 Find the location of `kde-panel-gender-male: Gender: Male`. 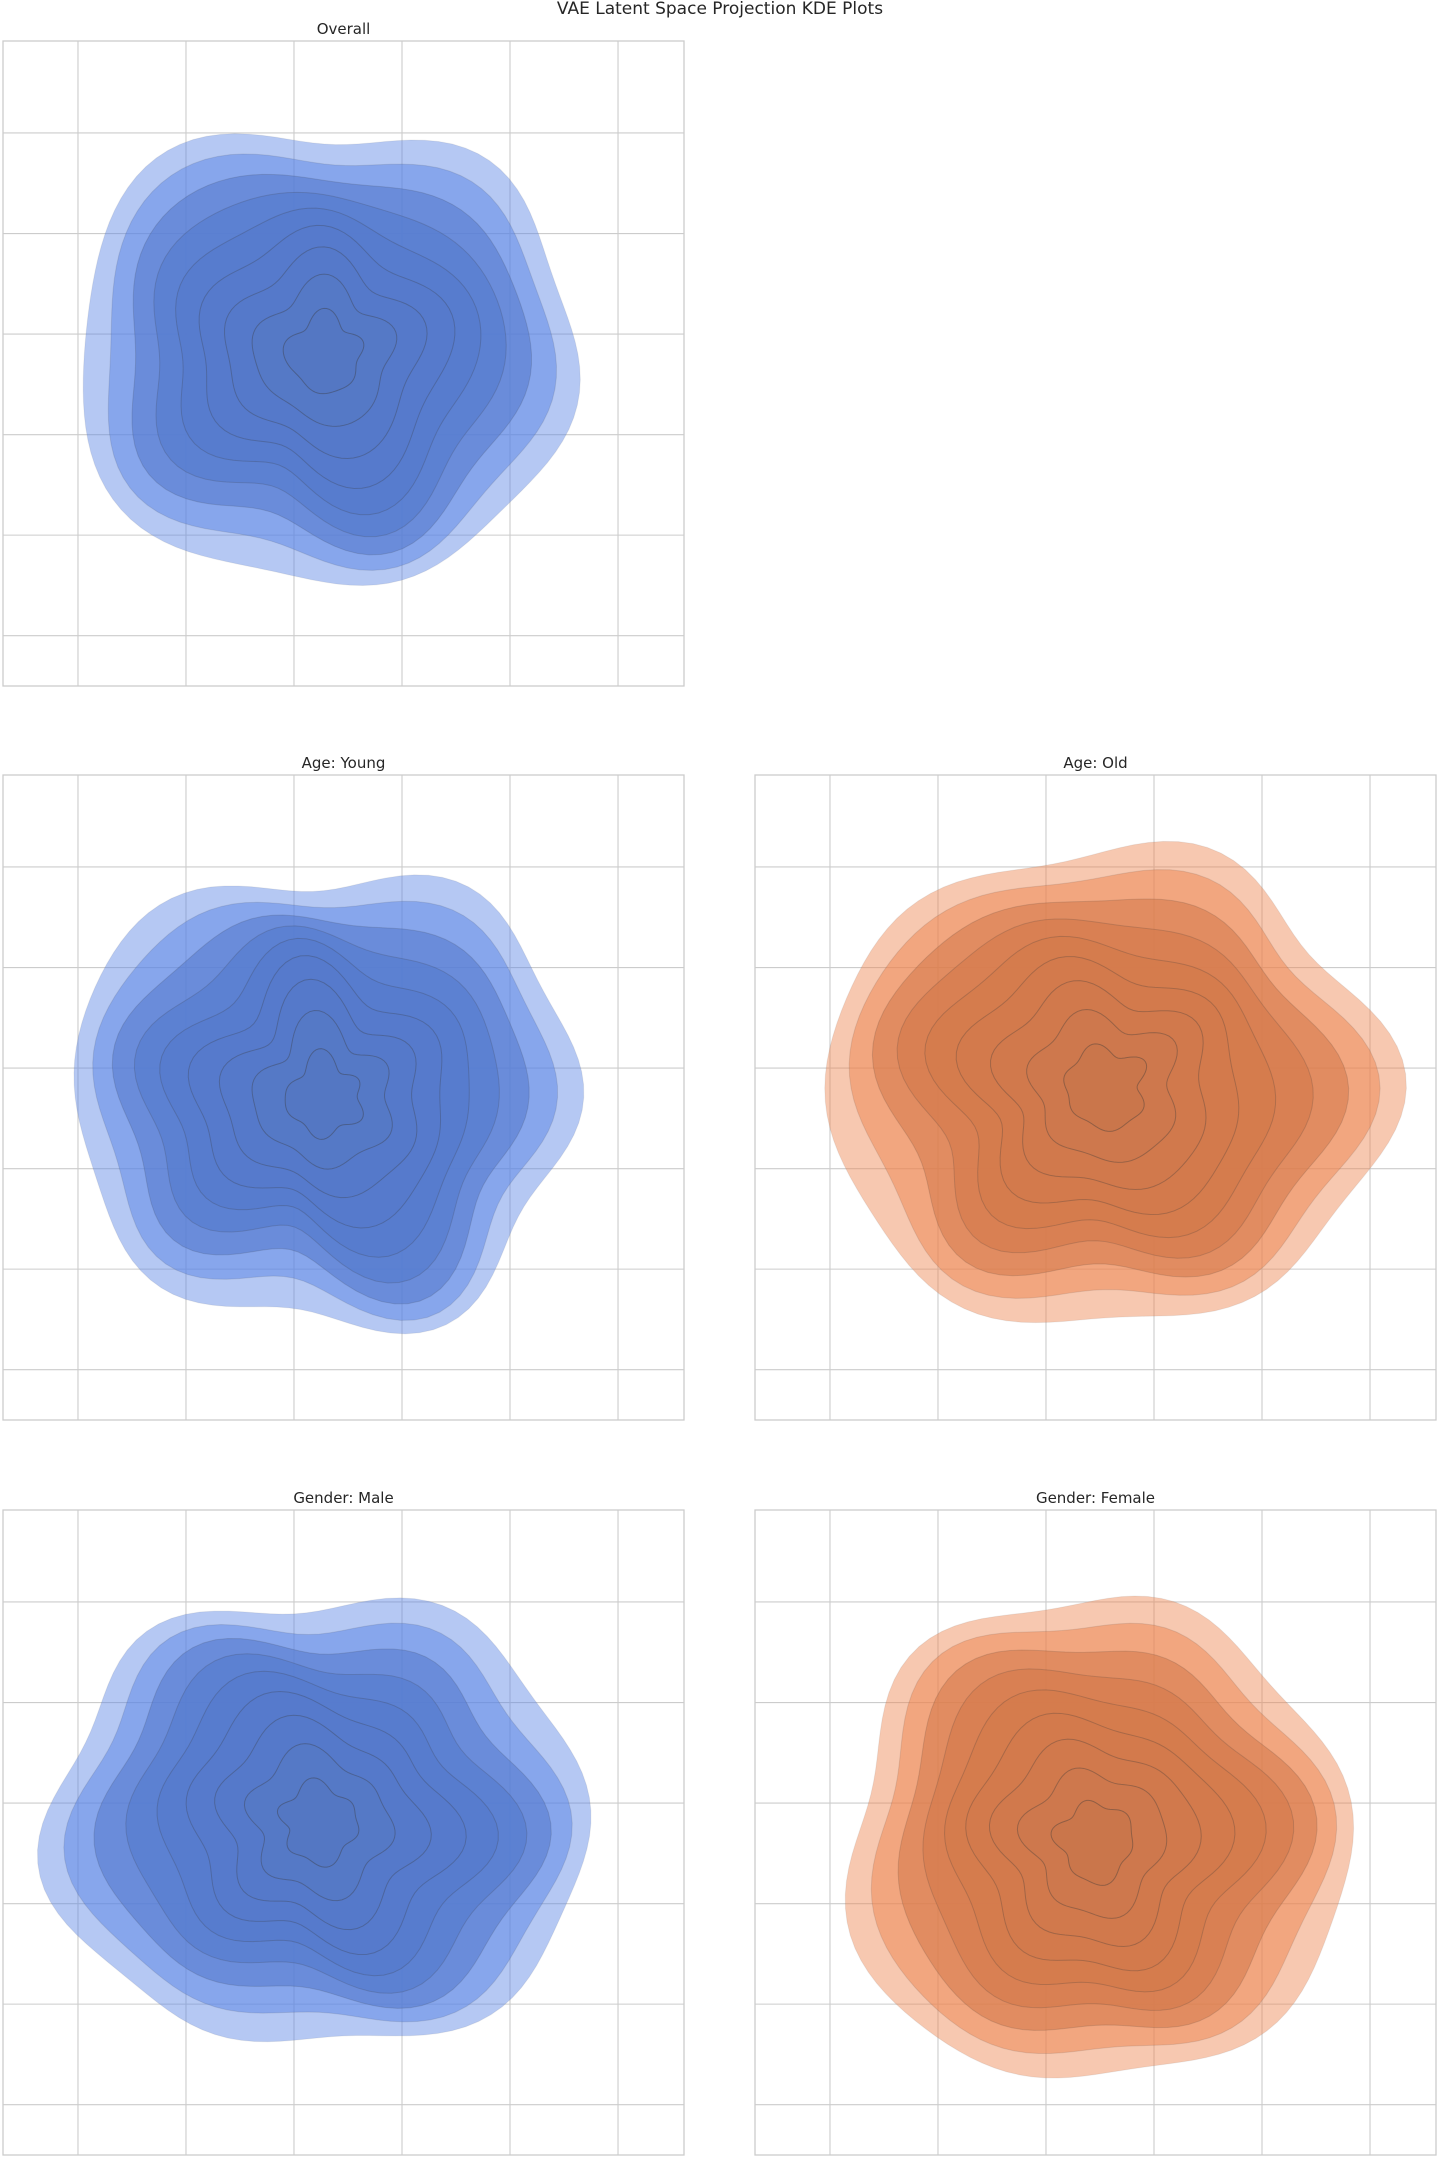

kde-panel-gender-male: Gender: Male is located at coordinates (343, 1822).